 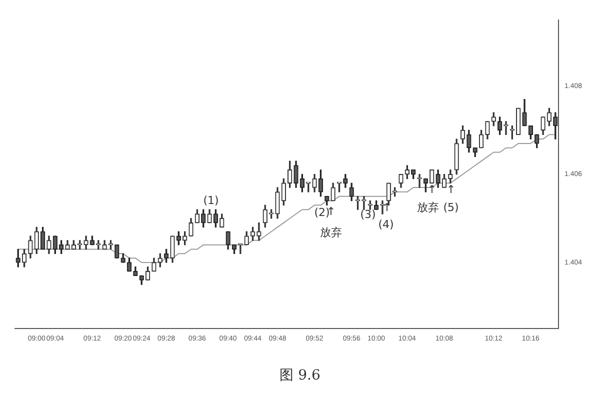 What do you see at coordinates (300, 376) in the screenshot?
I see `caption: 图 9.6` at bounding box center [300, 376].